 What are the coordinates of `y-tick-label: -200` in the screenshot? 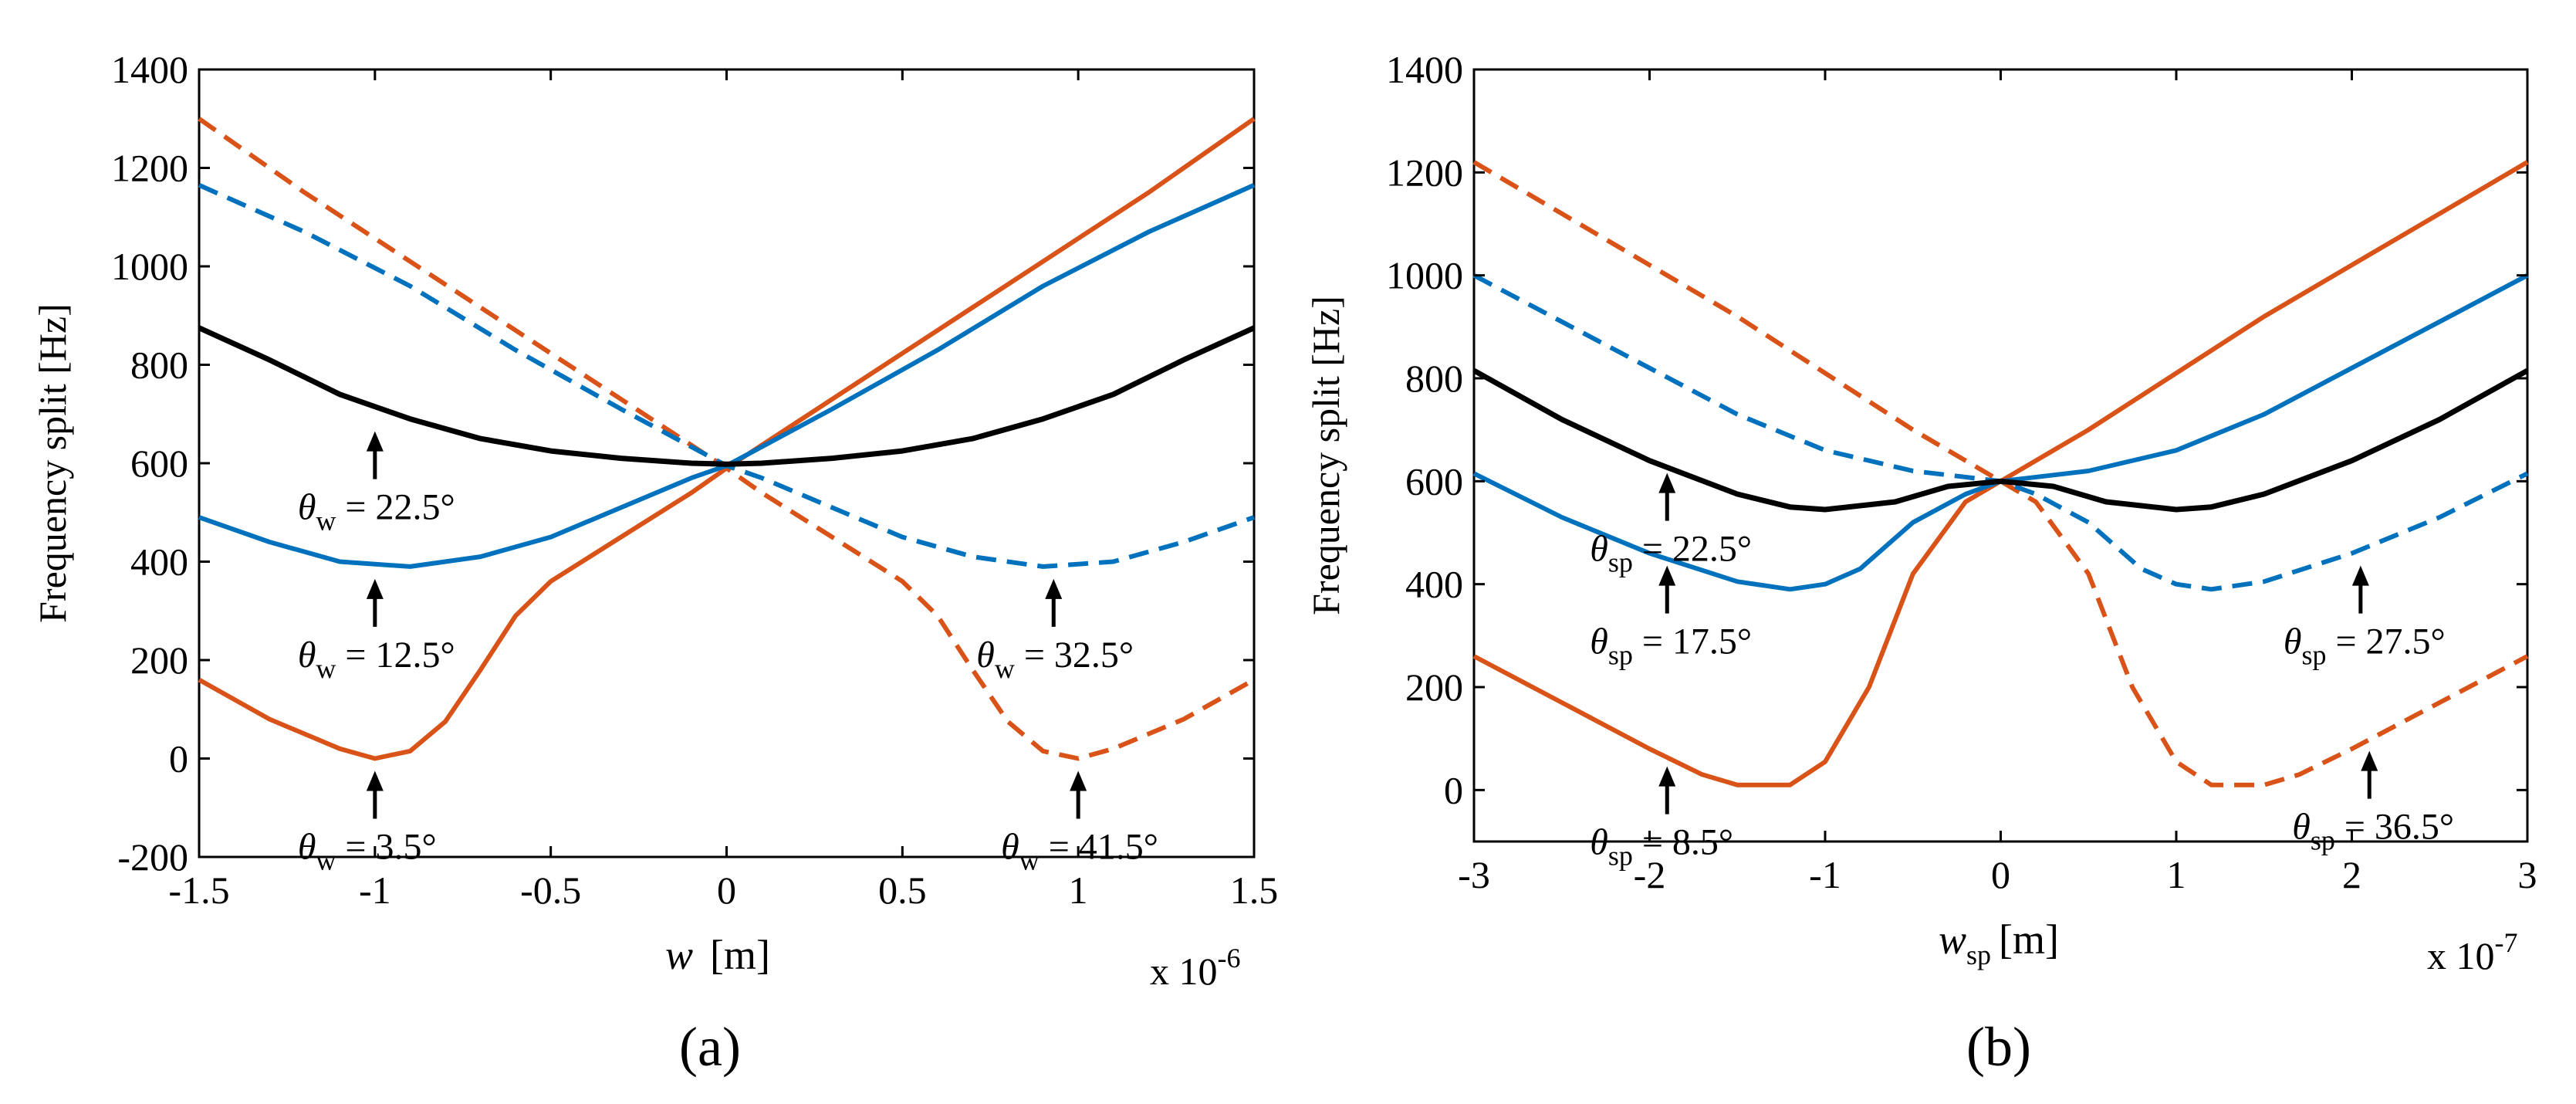 It's located at (152, 857).